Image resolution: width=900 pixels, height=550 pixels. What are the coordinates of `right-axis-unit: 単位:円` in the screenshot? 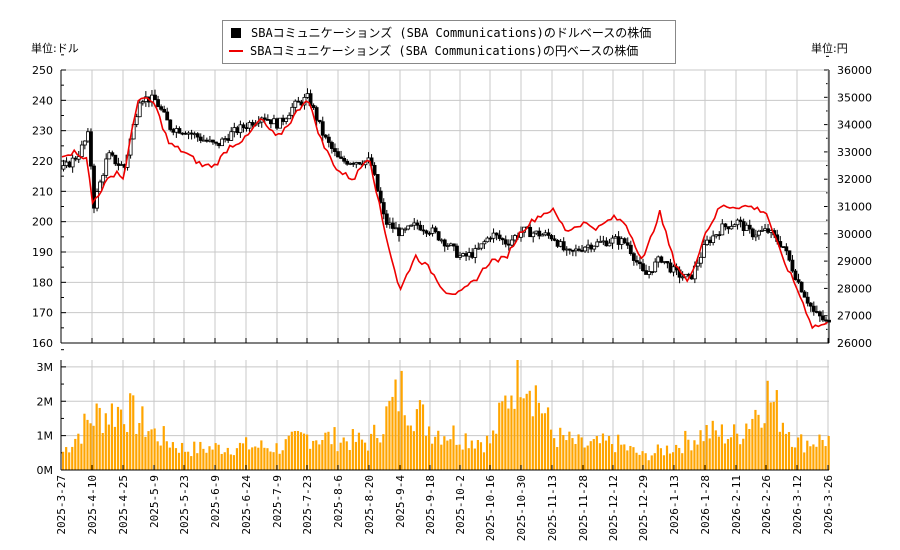 It's located at (829, 48).